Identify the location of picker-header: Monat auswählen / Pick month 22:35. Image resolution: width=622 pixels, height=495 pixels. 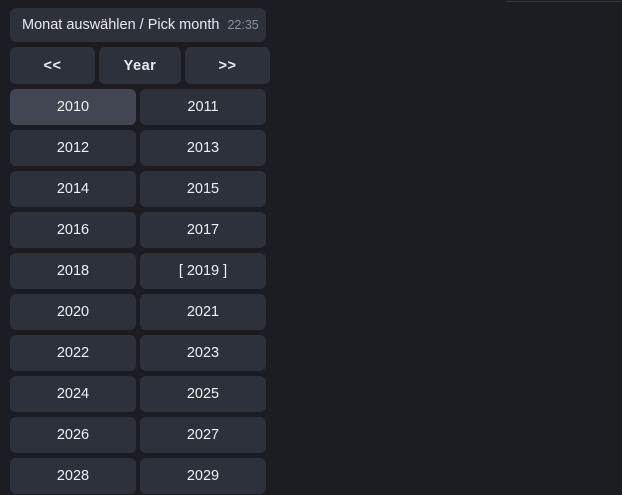
(138, 25).